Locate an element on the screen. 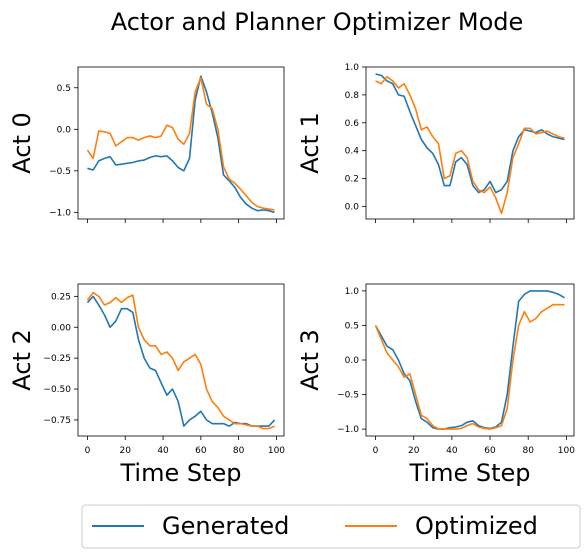 This screenshot has width=586, height=559. subplot-1: 1.0 0.8 0.6 0.4 0.2 0.0 Act 1 is located at coordinates (435, 143).